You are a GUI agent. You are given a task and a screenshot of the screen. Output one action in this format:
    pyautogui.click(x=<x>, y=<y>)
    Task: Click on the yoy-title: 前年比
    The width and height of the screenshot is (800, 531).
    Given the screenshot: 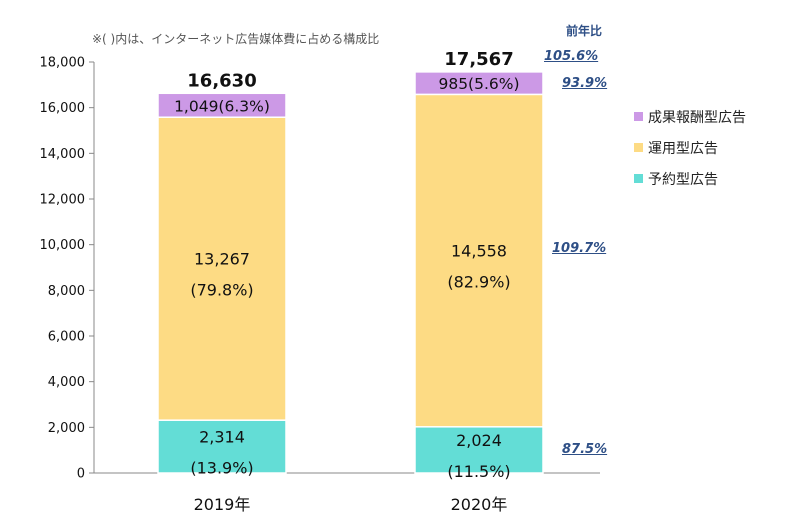 What is the action you would take?
    pyautogui.click(x=584, y=31)
    